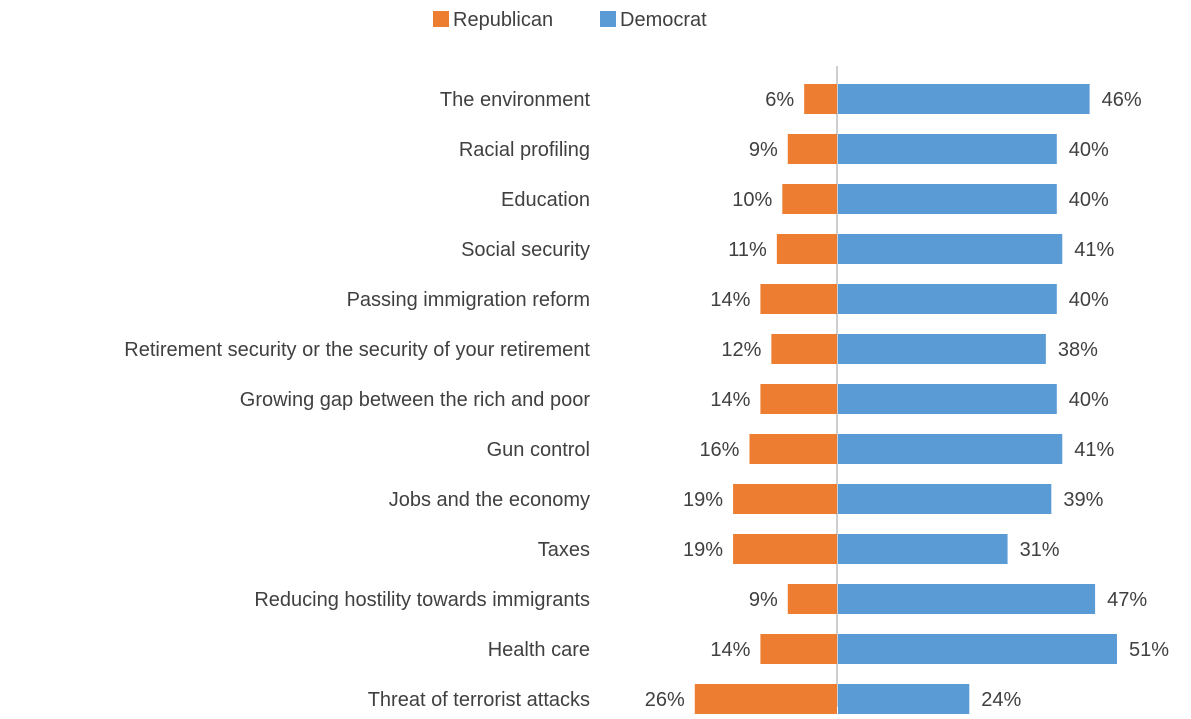  Describe the element at coordinates (524, 150) in the screenshot. I see `category-label: Racial profiling` at that location.